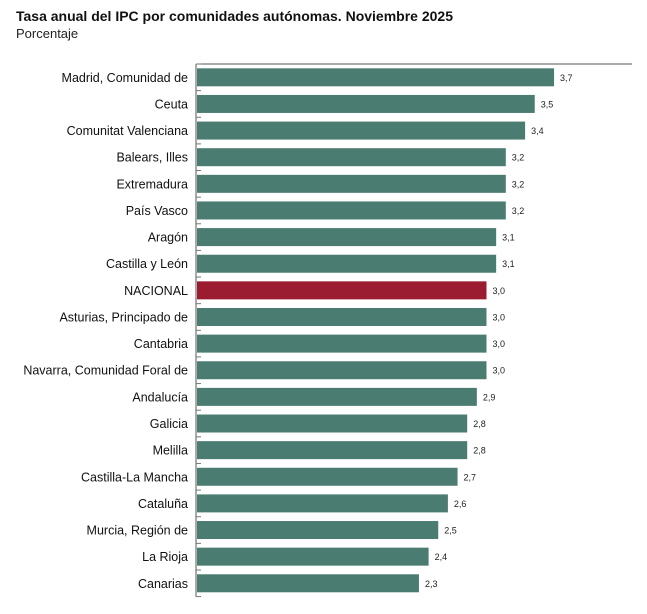  What do you see at coordinates (147, 264) in the screenshot?
I see `category-label: Castilla y León` at bounding box center [147, 264].